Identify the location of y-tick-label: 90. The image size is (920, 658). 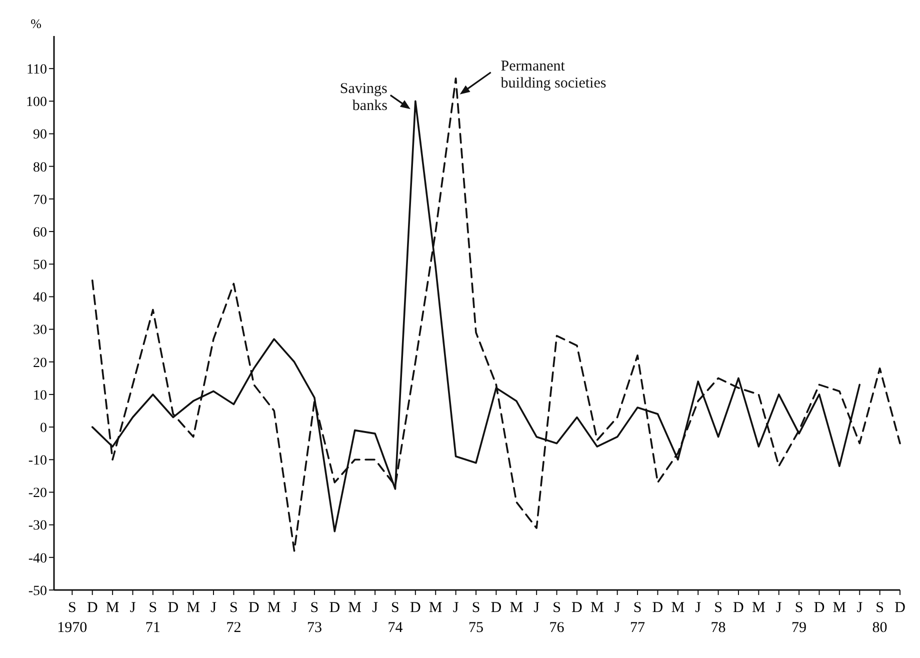
(40, 135).